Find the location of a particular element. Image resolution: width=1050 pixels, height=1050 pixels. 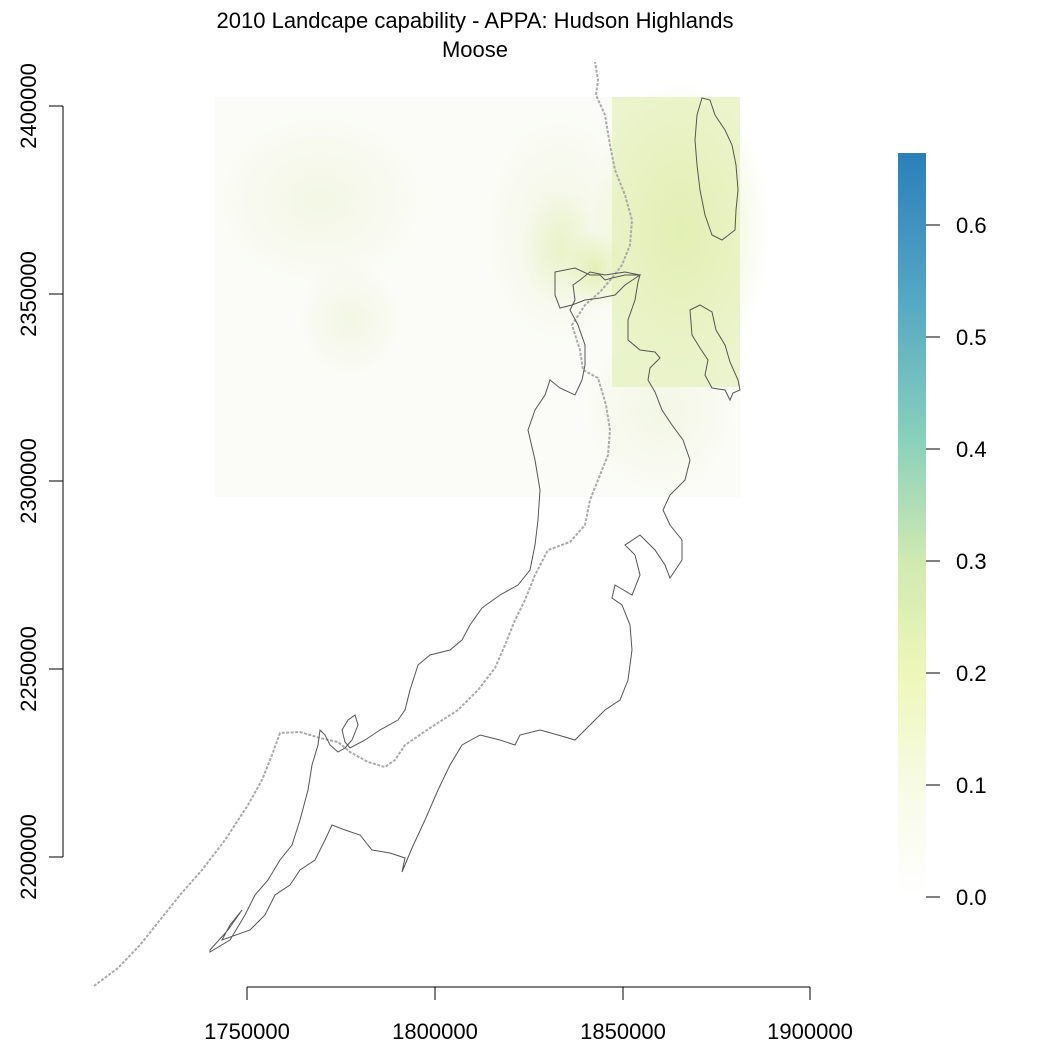

x-tick-label: 1850000 is located at coordinates (623, 1031).